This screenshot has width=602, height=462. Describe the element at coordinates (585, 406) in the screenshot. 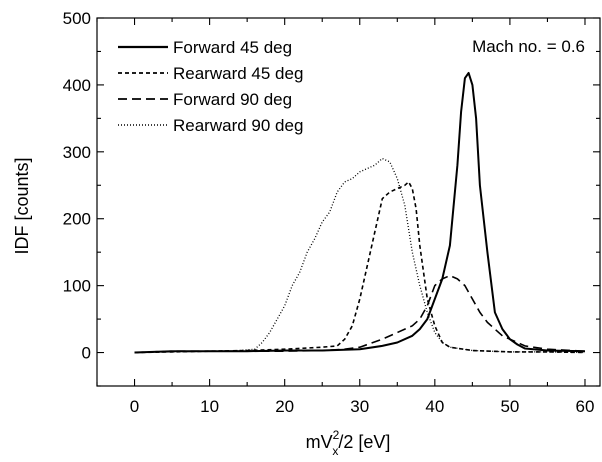

I see `x-tick-label: 60` at that location.